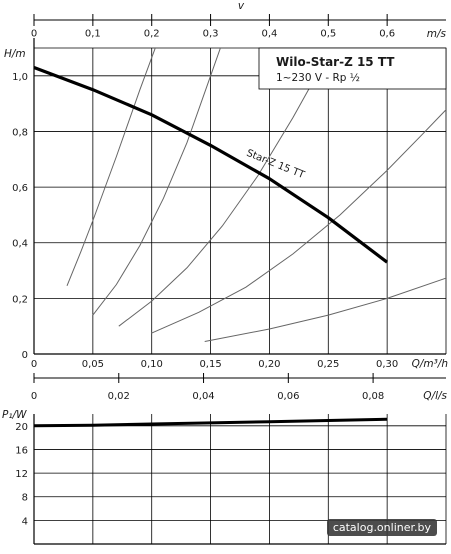 This screenshot has height=554, width=451. Describe the element at coordinates (430, 364) in the screenshot. I see `head-x-axis-label: Q/m³/h` at that location.